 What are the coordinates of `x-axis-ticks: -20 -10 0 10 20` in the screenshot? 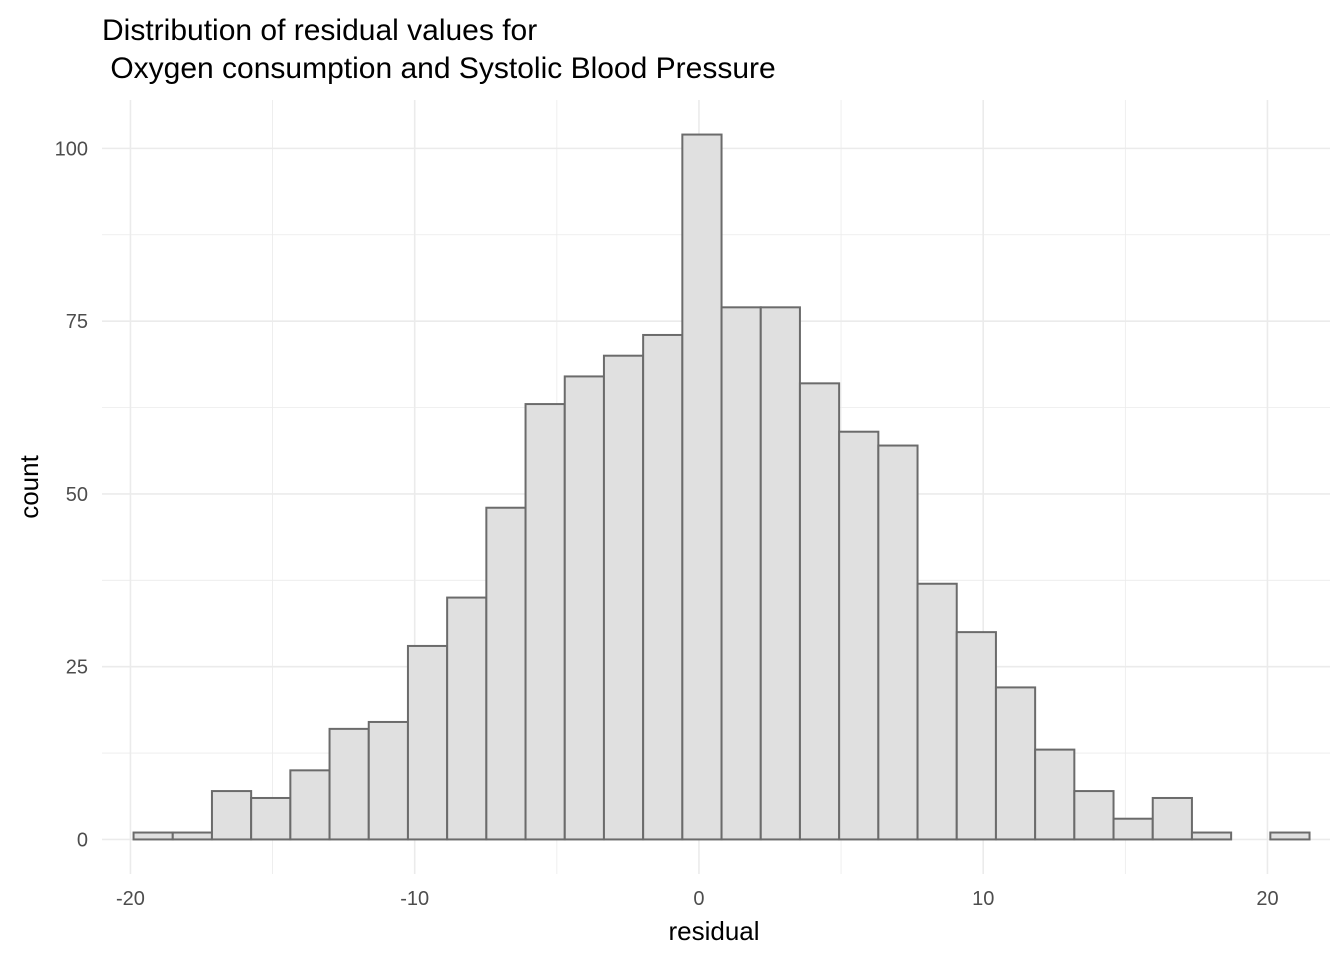 It's located at (697, 899).